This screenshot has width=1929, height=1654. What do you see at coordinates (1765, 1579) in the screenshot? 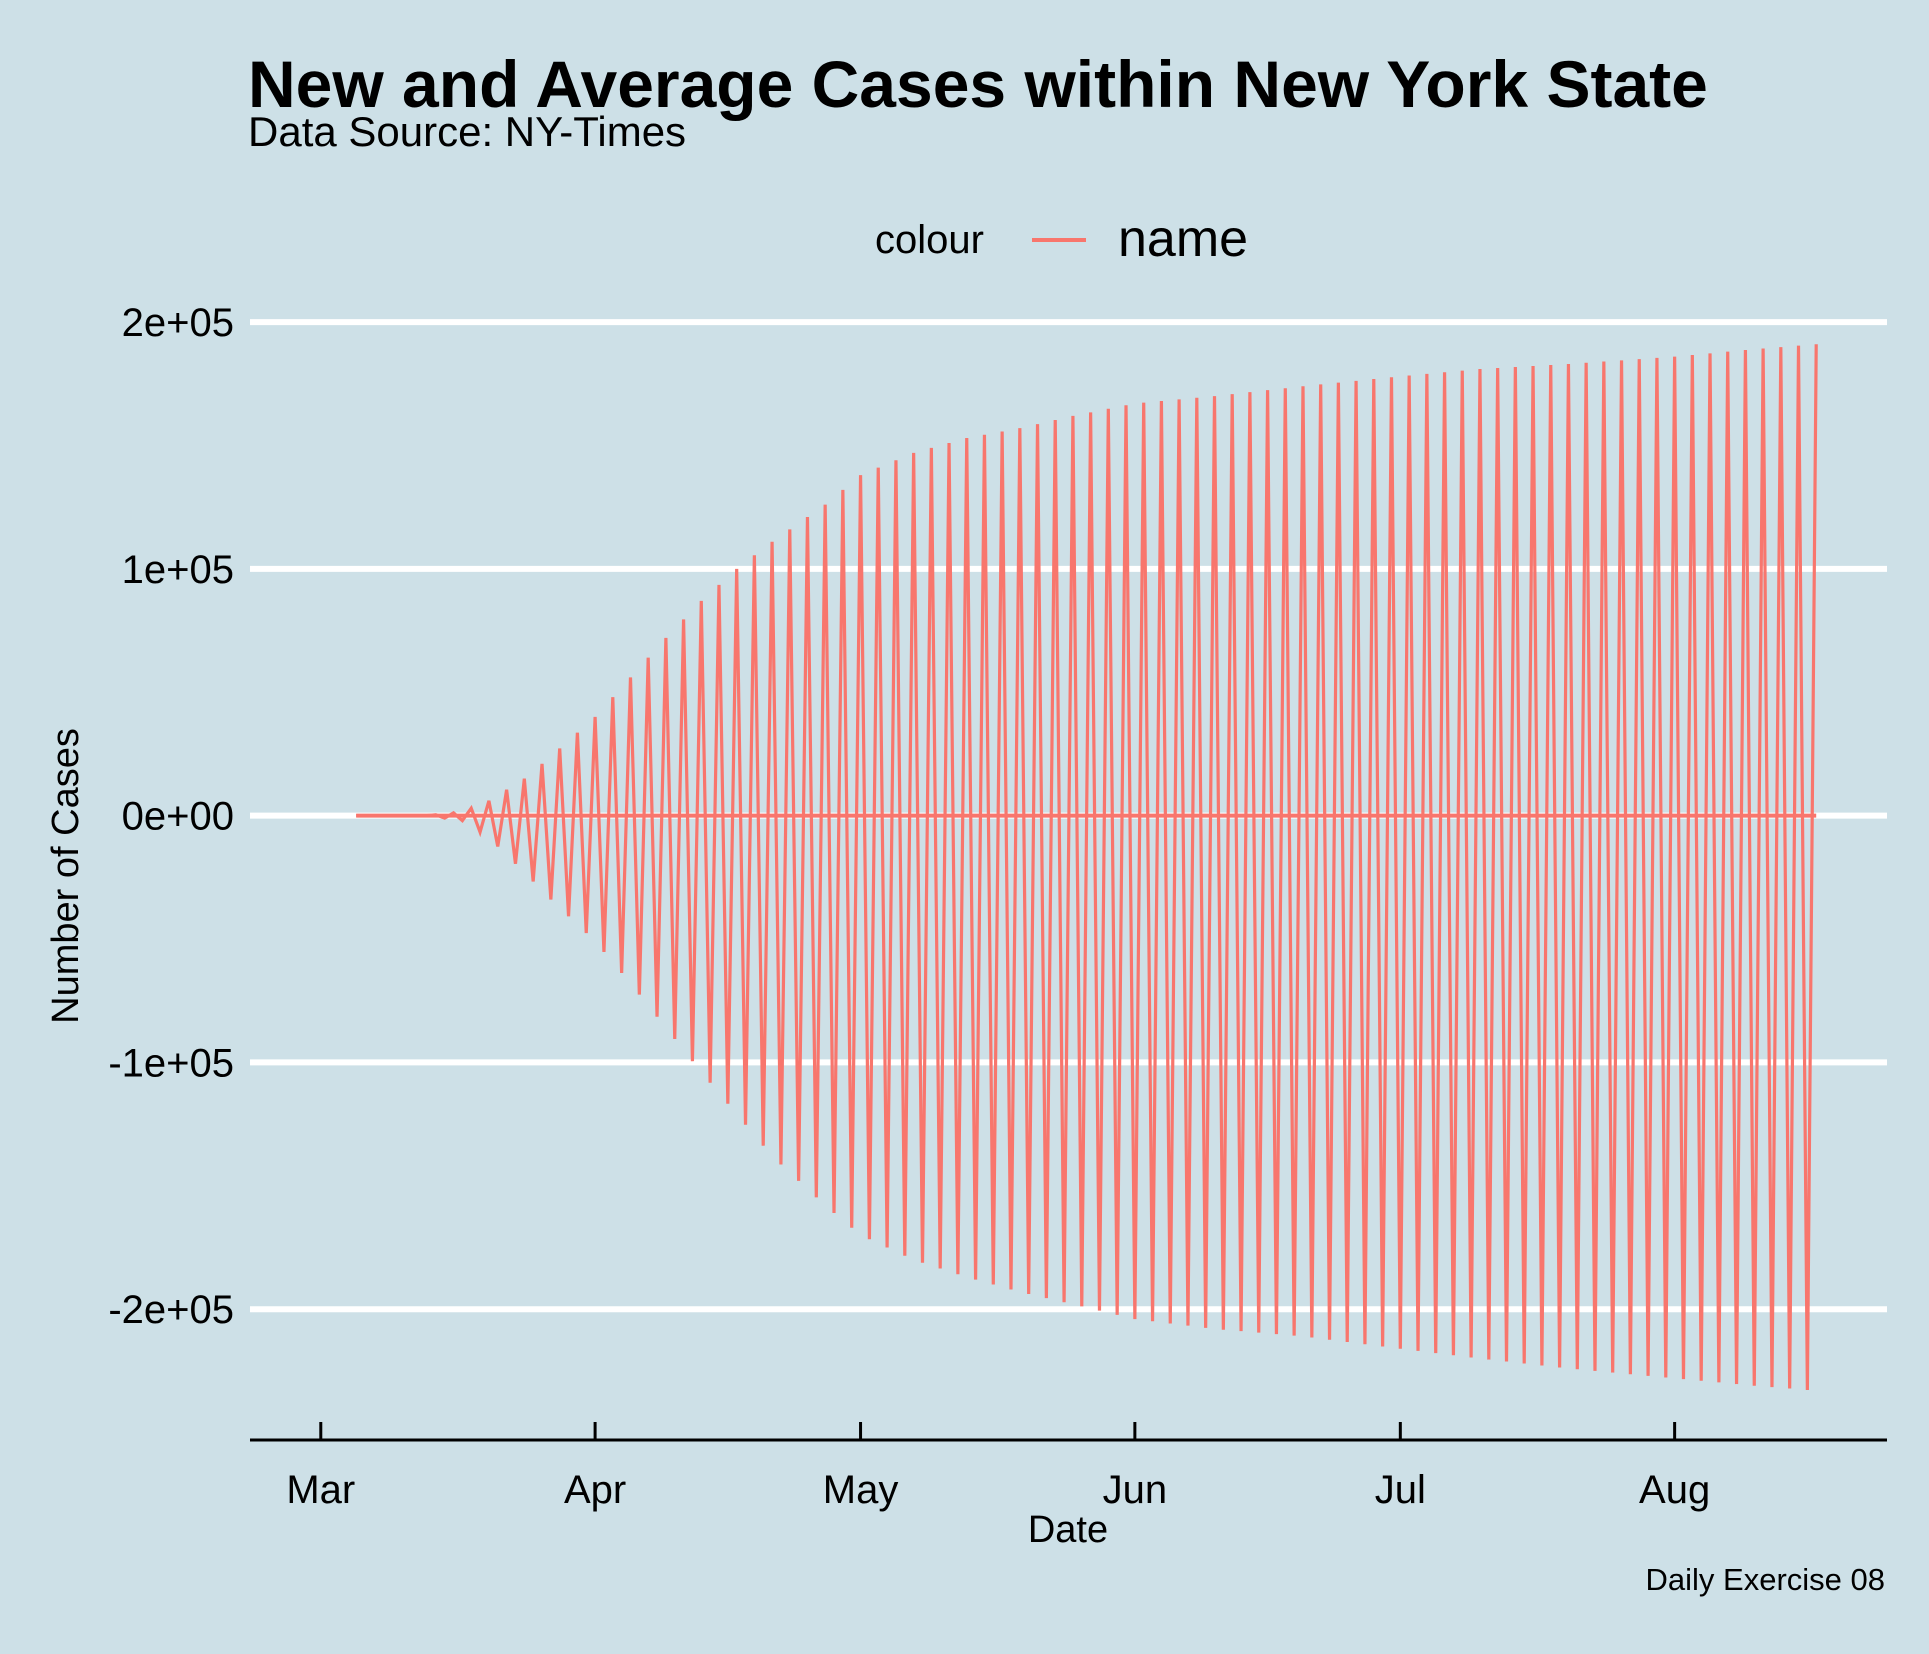
I see `chart-caption: Daily Exercise 08` at bounding box center [1765, 1579].